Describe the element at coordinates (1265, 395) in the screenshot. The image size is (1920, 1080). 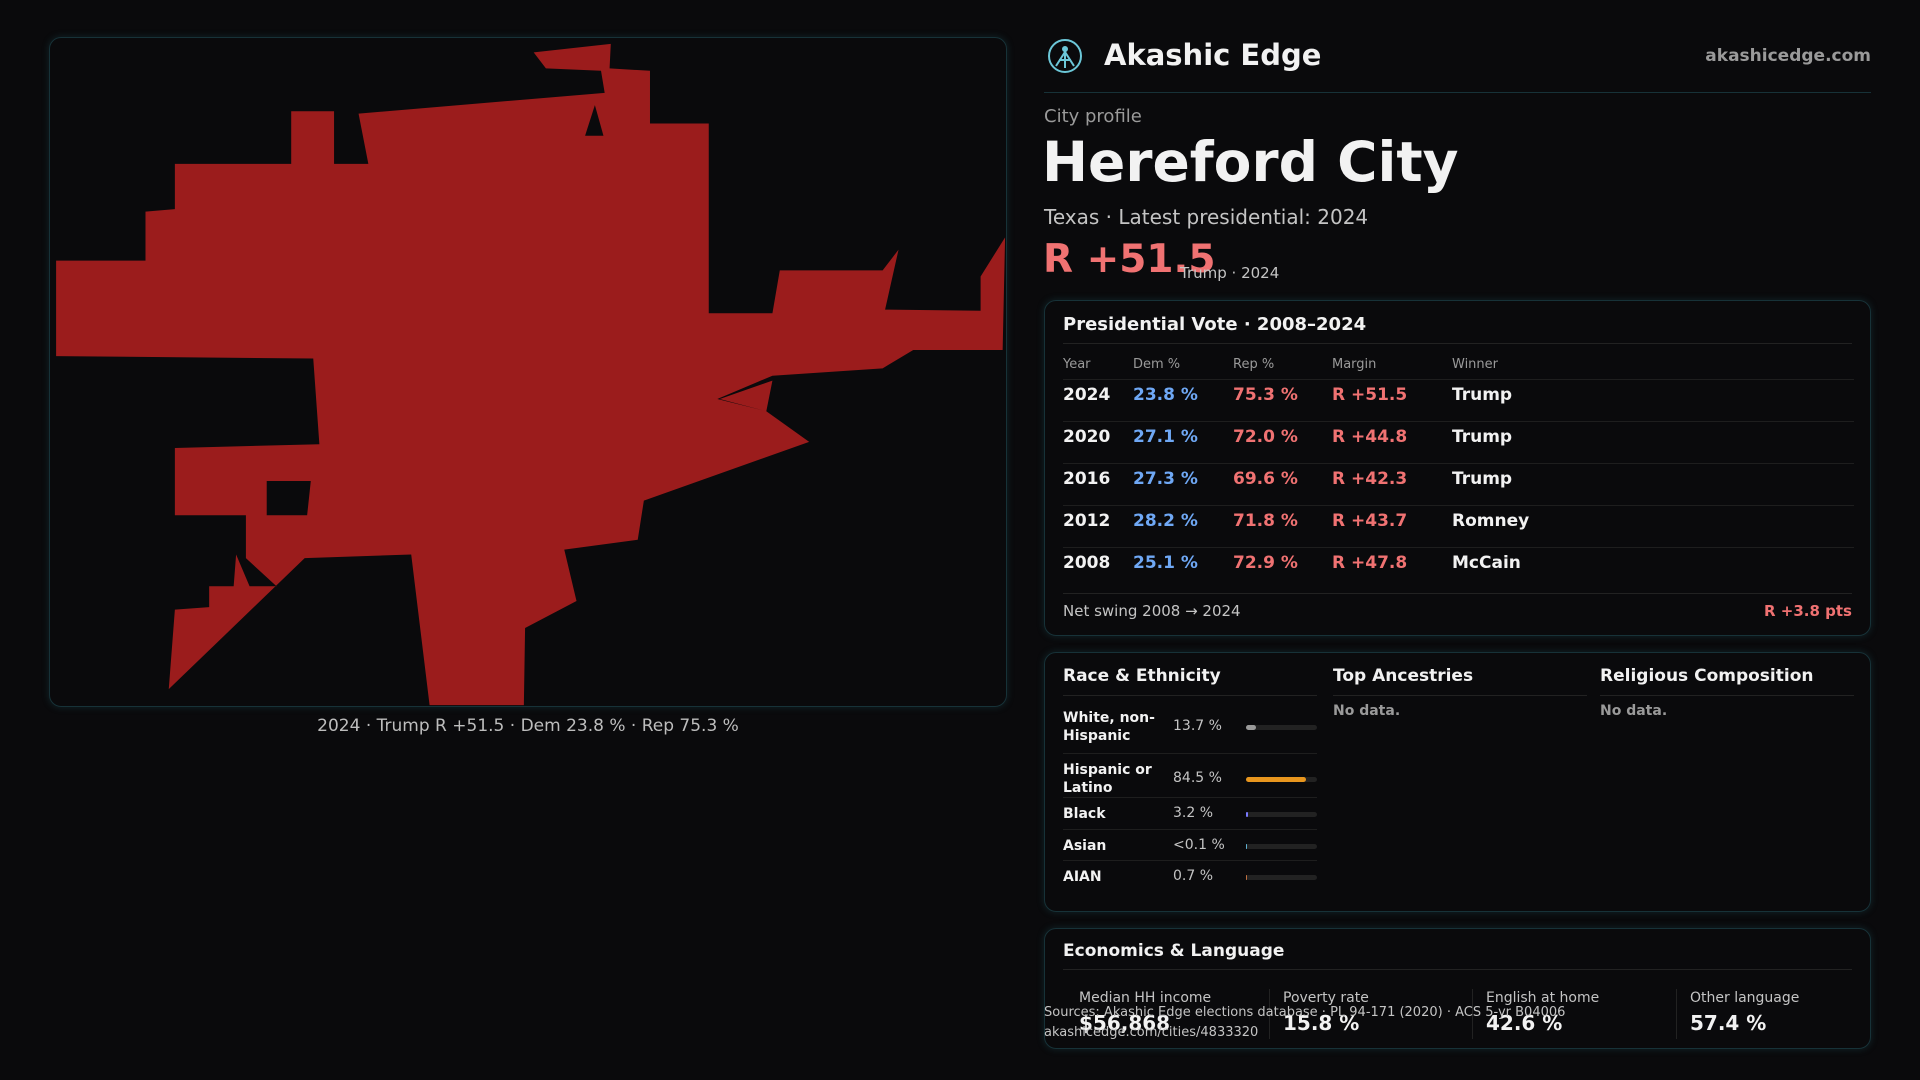
I see `cell: 75.3 %` at that location.